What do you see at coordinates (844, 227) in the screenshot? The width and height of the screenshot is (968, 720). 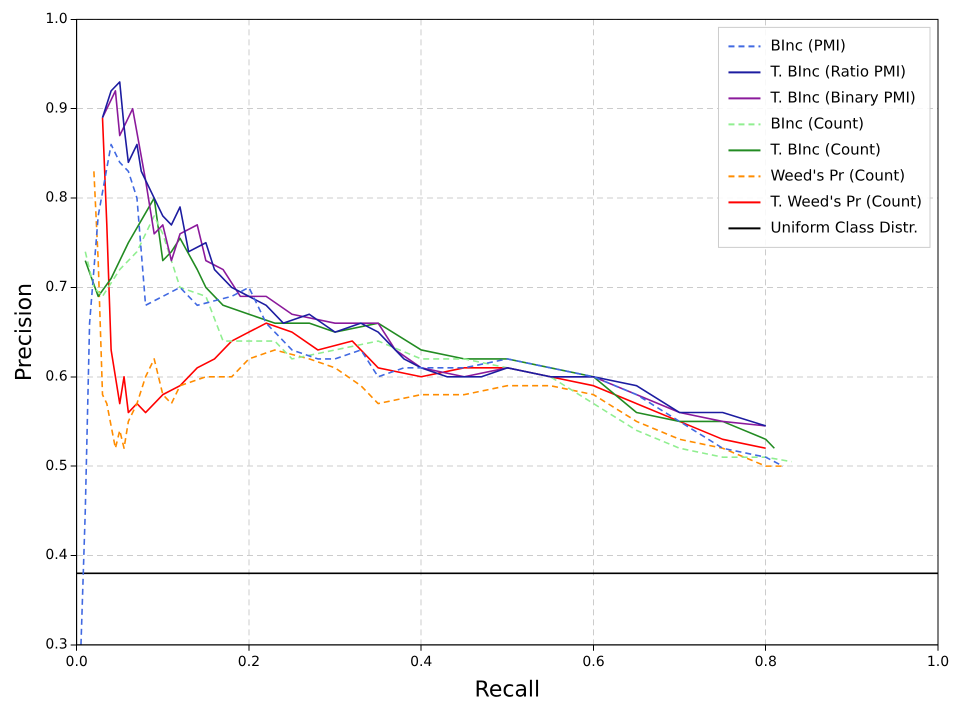 I see `legend-label: Uniform Class Distr.` at bounding box center [844, 227].